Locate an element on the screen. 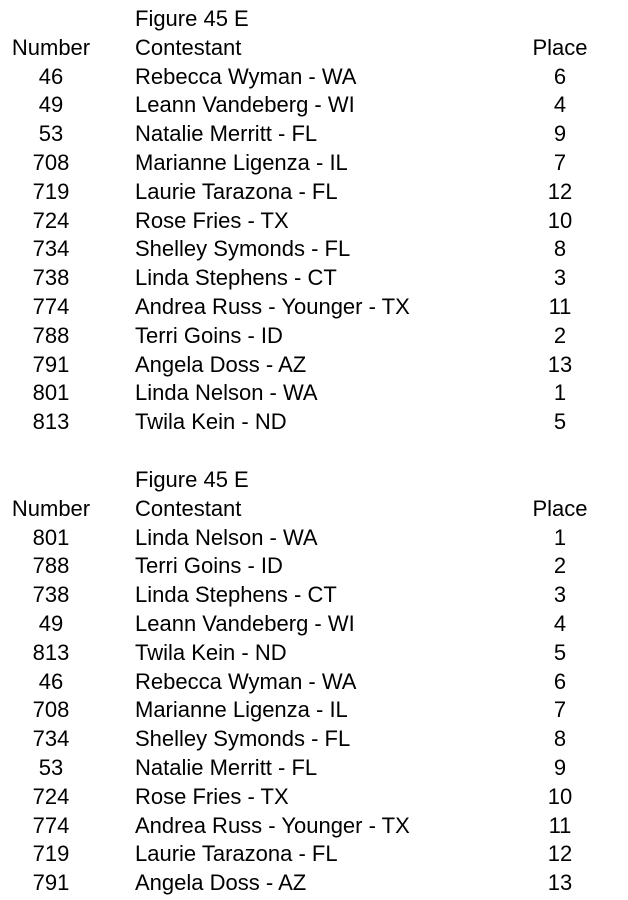 This screenshot has height=900, width=628. table-row: 53 Natalie Merritt - FL 9 is located at coordinates (314, 134).